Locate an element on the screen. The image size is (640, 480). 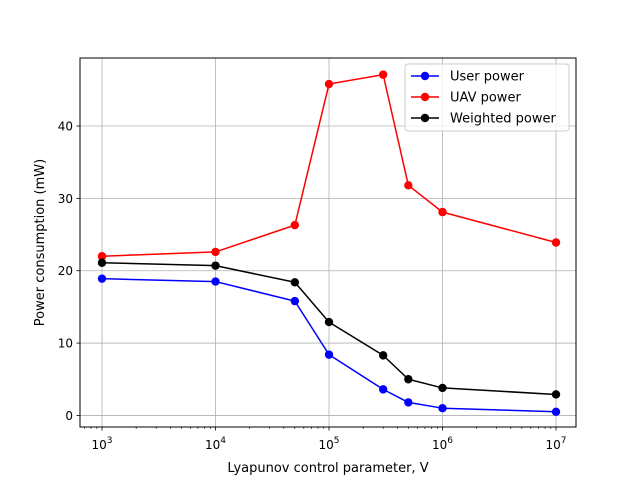
y-tick-label: 20 is located at coordinates (65, 271).